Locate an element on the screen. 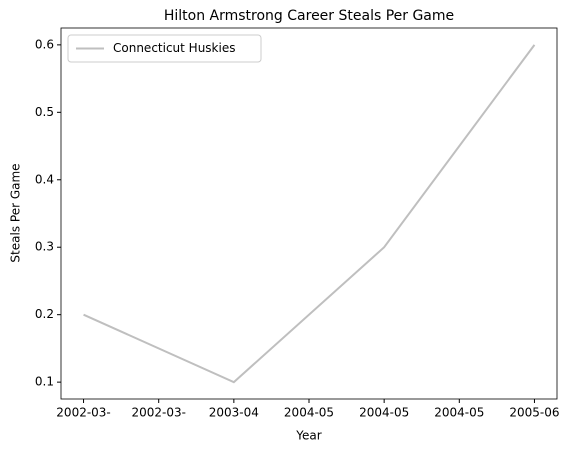  x-axis-label: Year is located at coordinates (308, 436).